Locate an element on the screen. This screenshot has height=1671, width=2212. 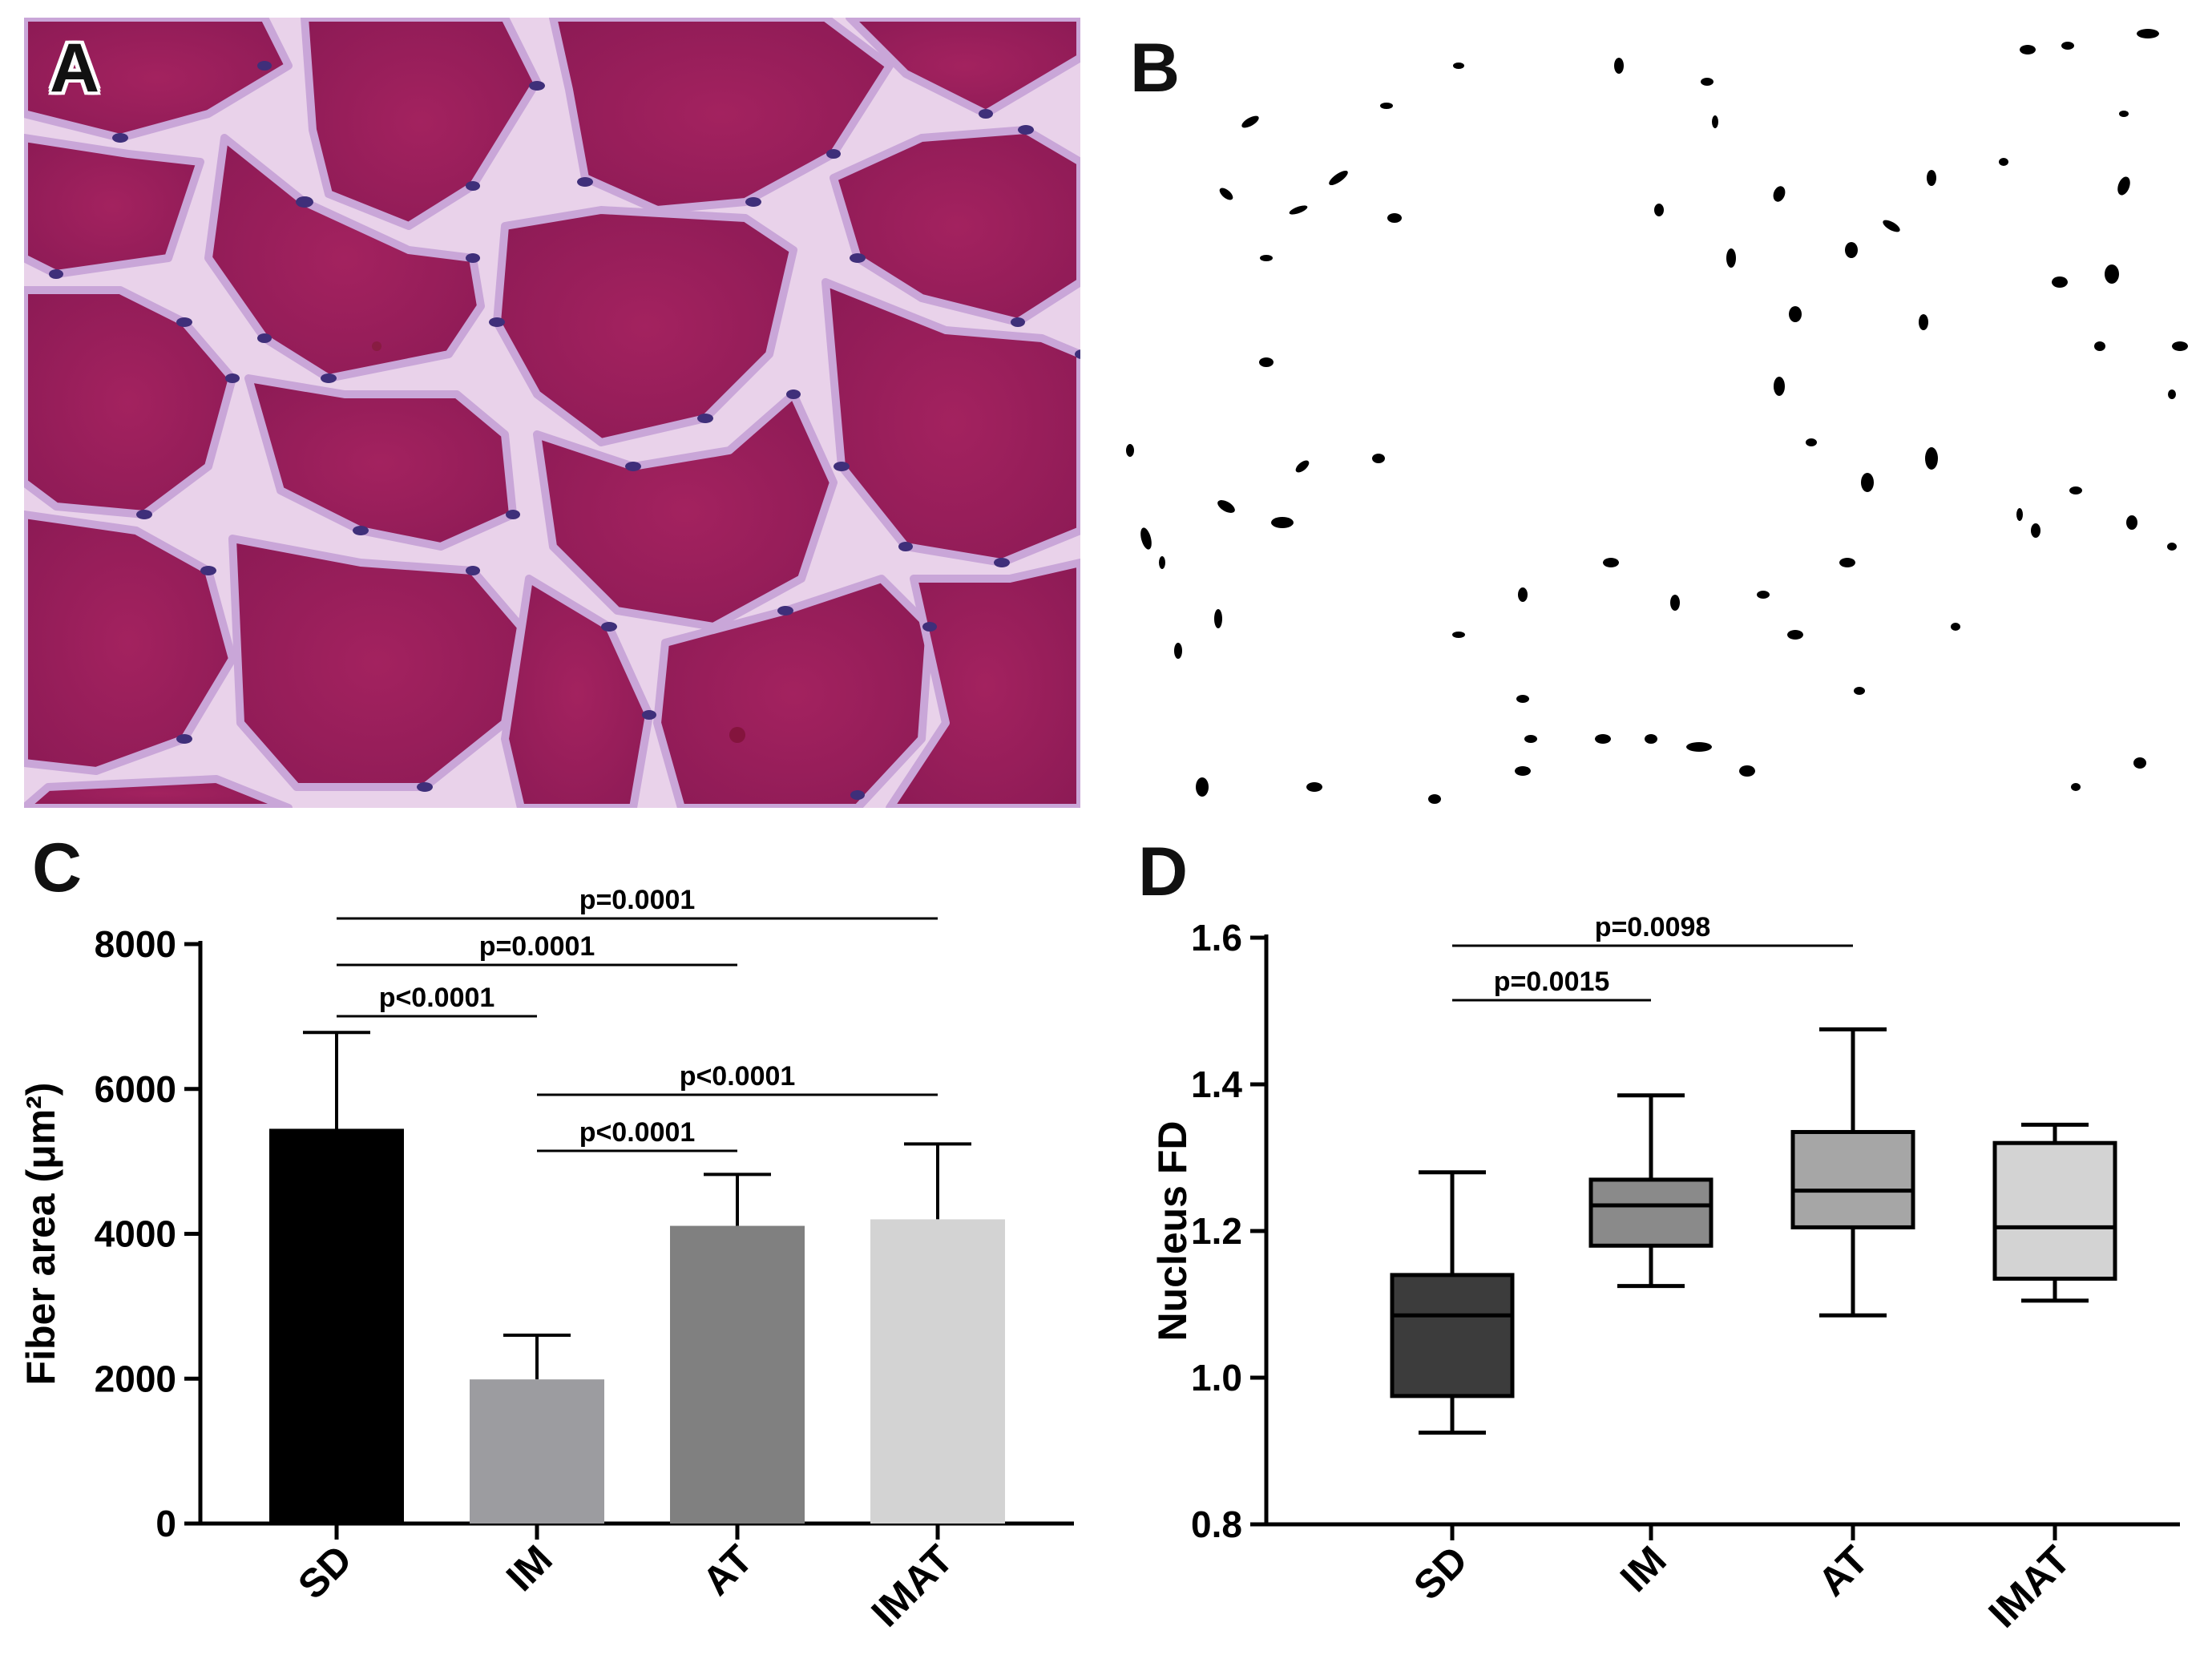
significance-label: p=0.0098 is located at coordinates (1653, 927).